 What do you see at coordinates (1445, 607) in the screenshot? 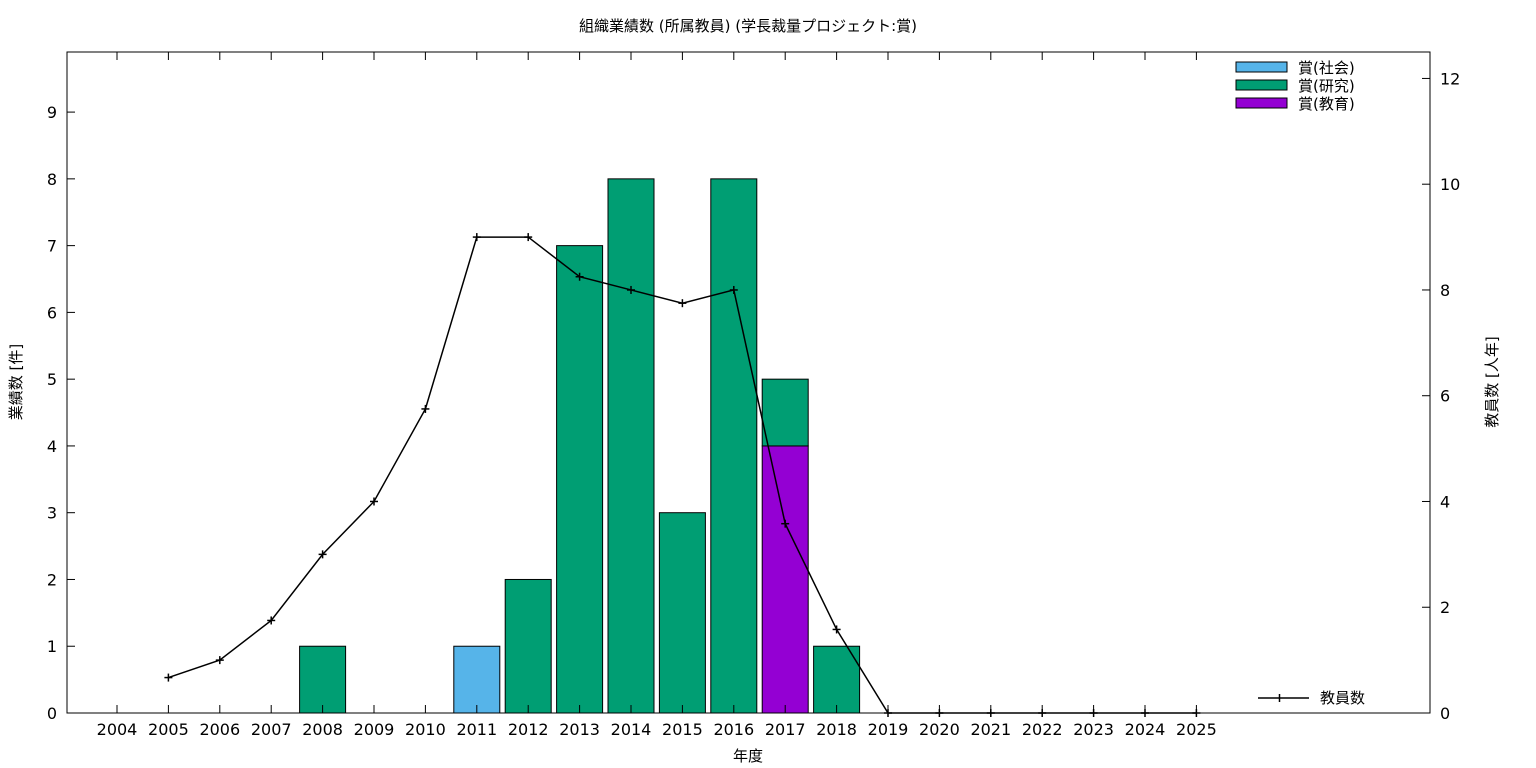
I see `y2-tick-label: 2` at bounding box center [1445, 607].